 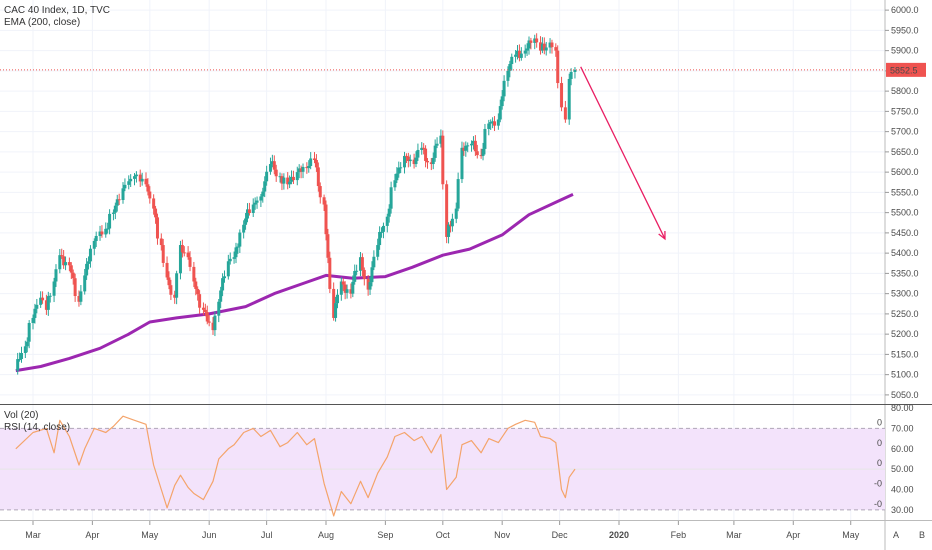 I want to click on rsi-tick-label: 70.00, so click(x=902, y=428).